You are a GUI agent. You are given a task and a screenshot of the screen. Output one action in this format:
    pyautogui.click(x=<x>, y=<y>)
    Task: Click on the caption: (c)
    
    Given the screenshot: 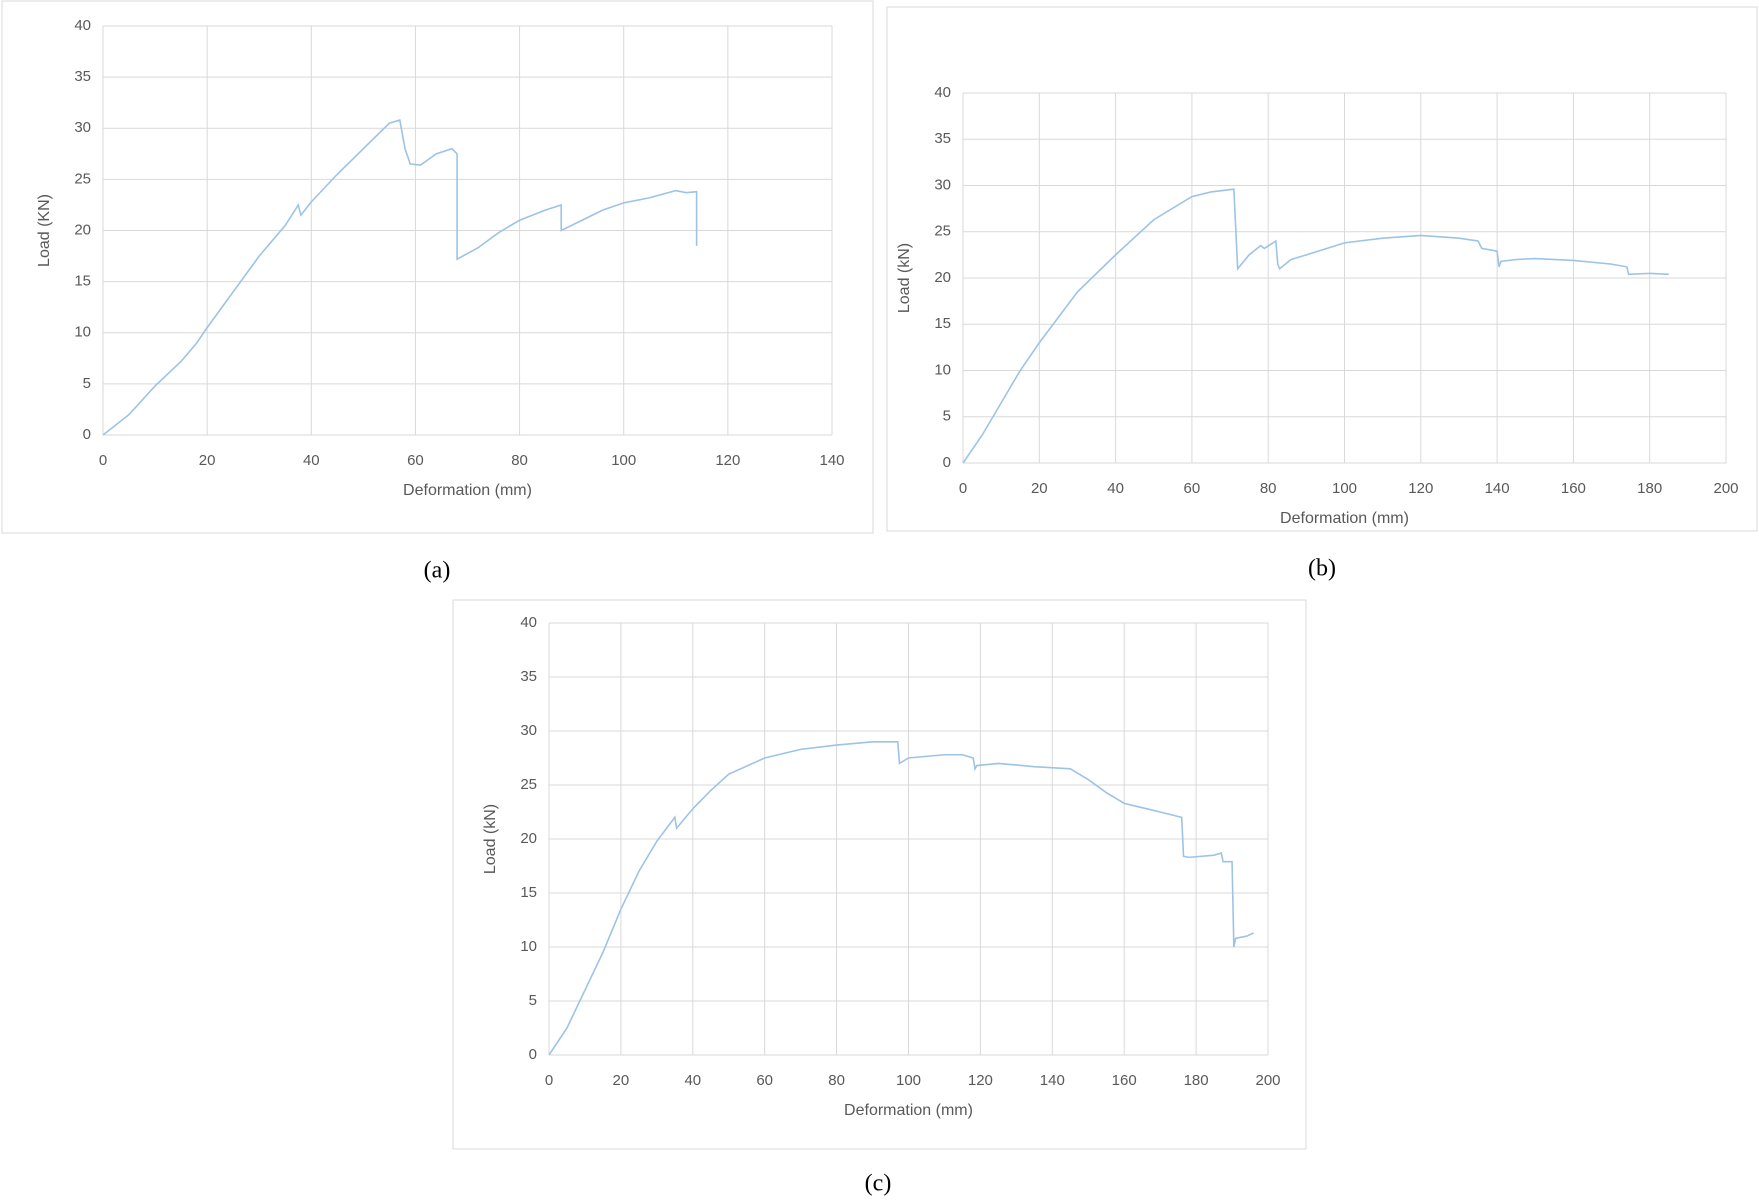 What is the action you would take?
    pyautogui.click(x=878, y=1184)
    